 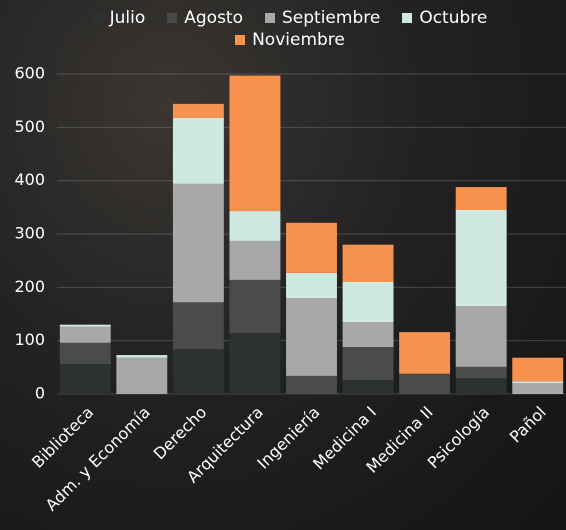 I want to click on y-tick-label: 500, so click(x=29, y=126).